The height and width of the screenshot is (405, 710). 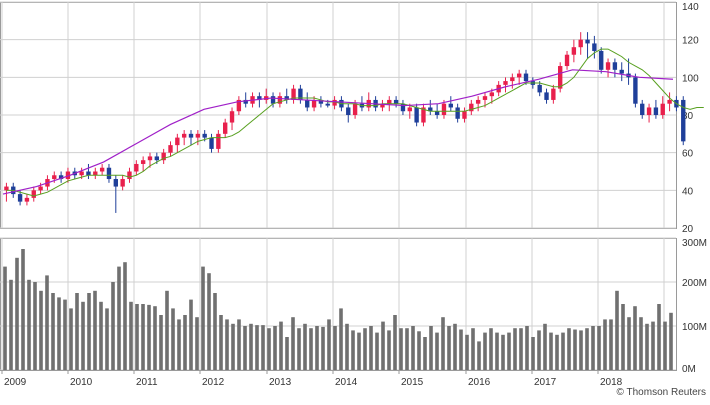 I want to click on volume-tick-label: 0M, so click(x=689, y=369).